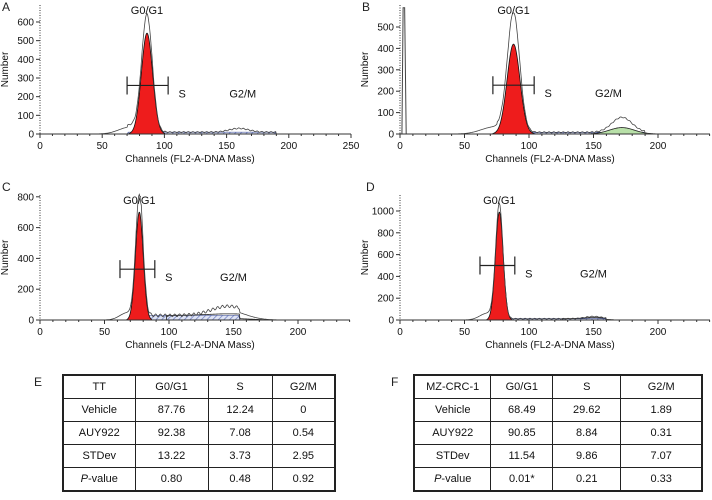 This screenshot has height=500, width=712. What do you see at coordinates (661, 479) in the screenshot?
I see `table-cell: 0.33` at bounding box center [661, 479].